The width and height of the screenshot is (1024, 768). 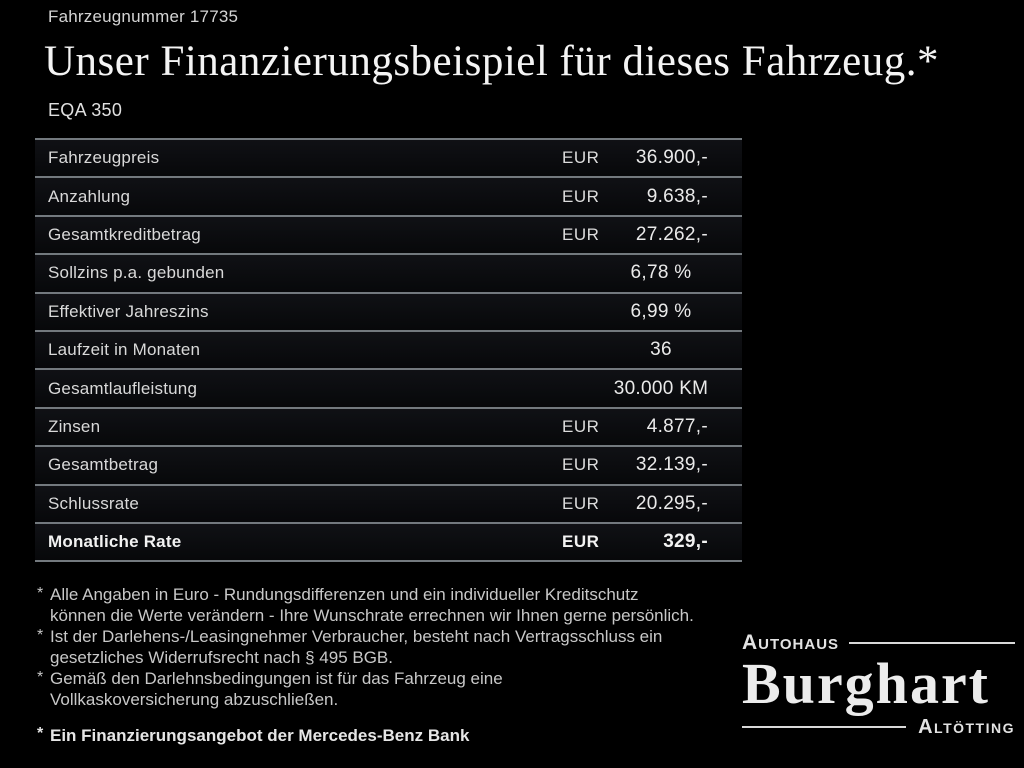 I want to click on dealer-logo-bottom: Altötting, so click(x=878, y=727).